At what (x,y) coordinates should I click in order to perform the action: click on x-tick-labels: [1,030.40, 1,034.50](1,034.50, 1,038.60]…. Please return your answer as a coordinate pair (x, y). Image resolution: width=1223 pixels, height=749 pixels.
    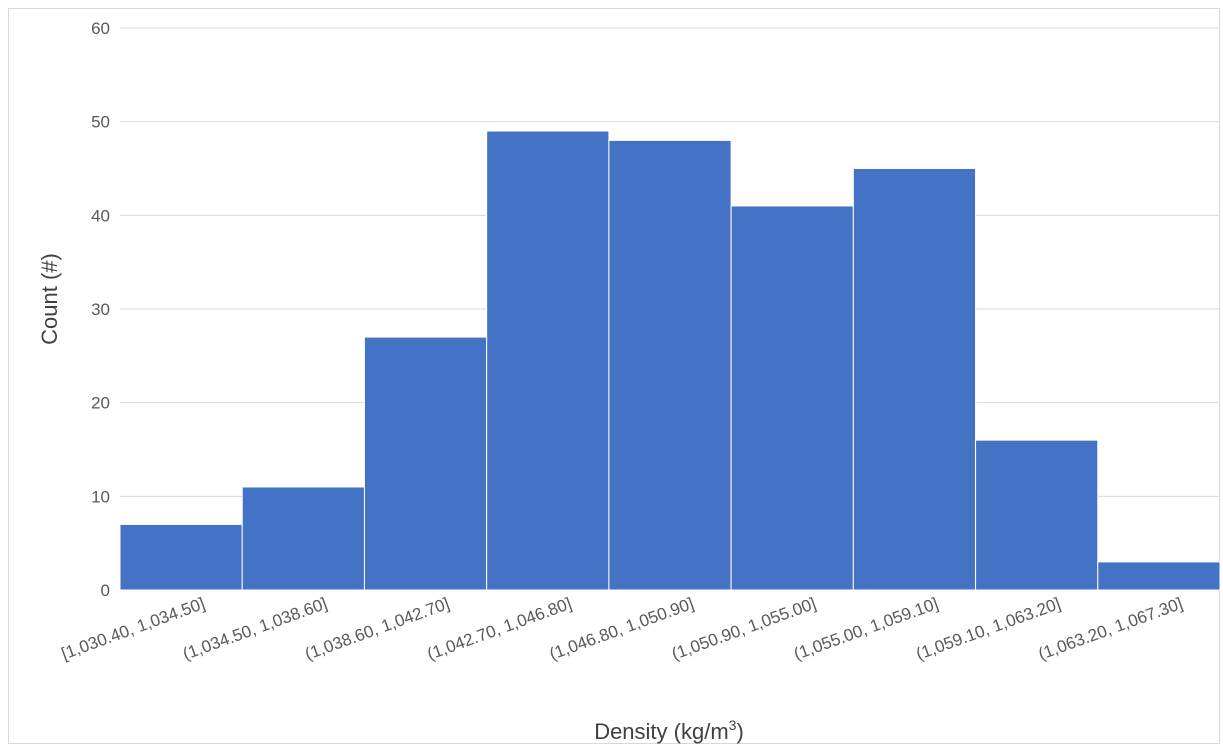
    Looking at the image, I should click on (622, 629).